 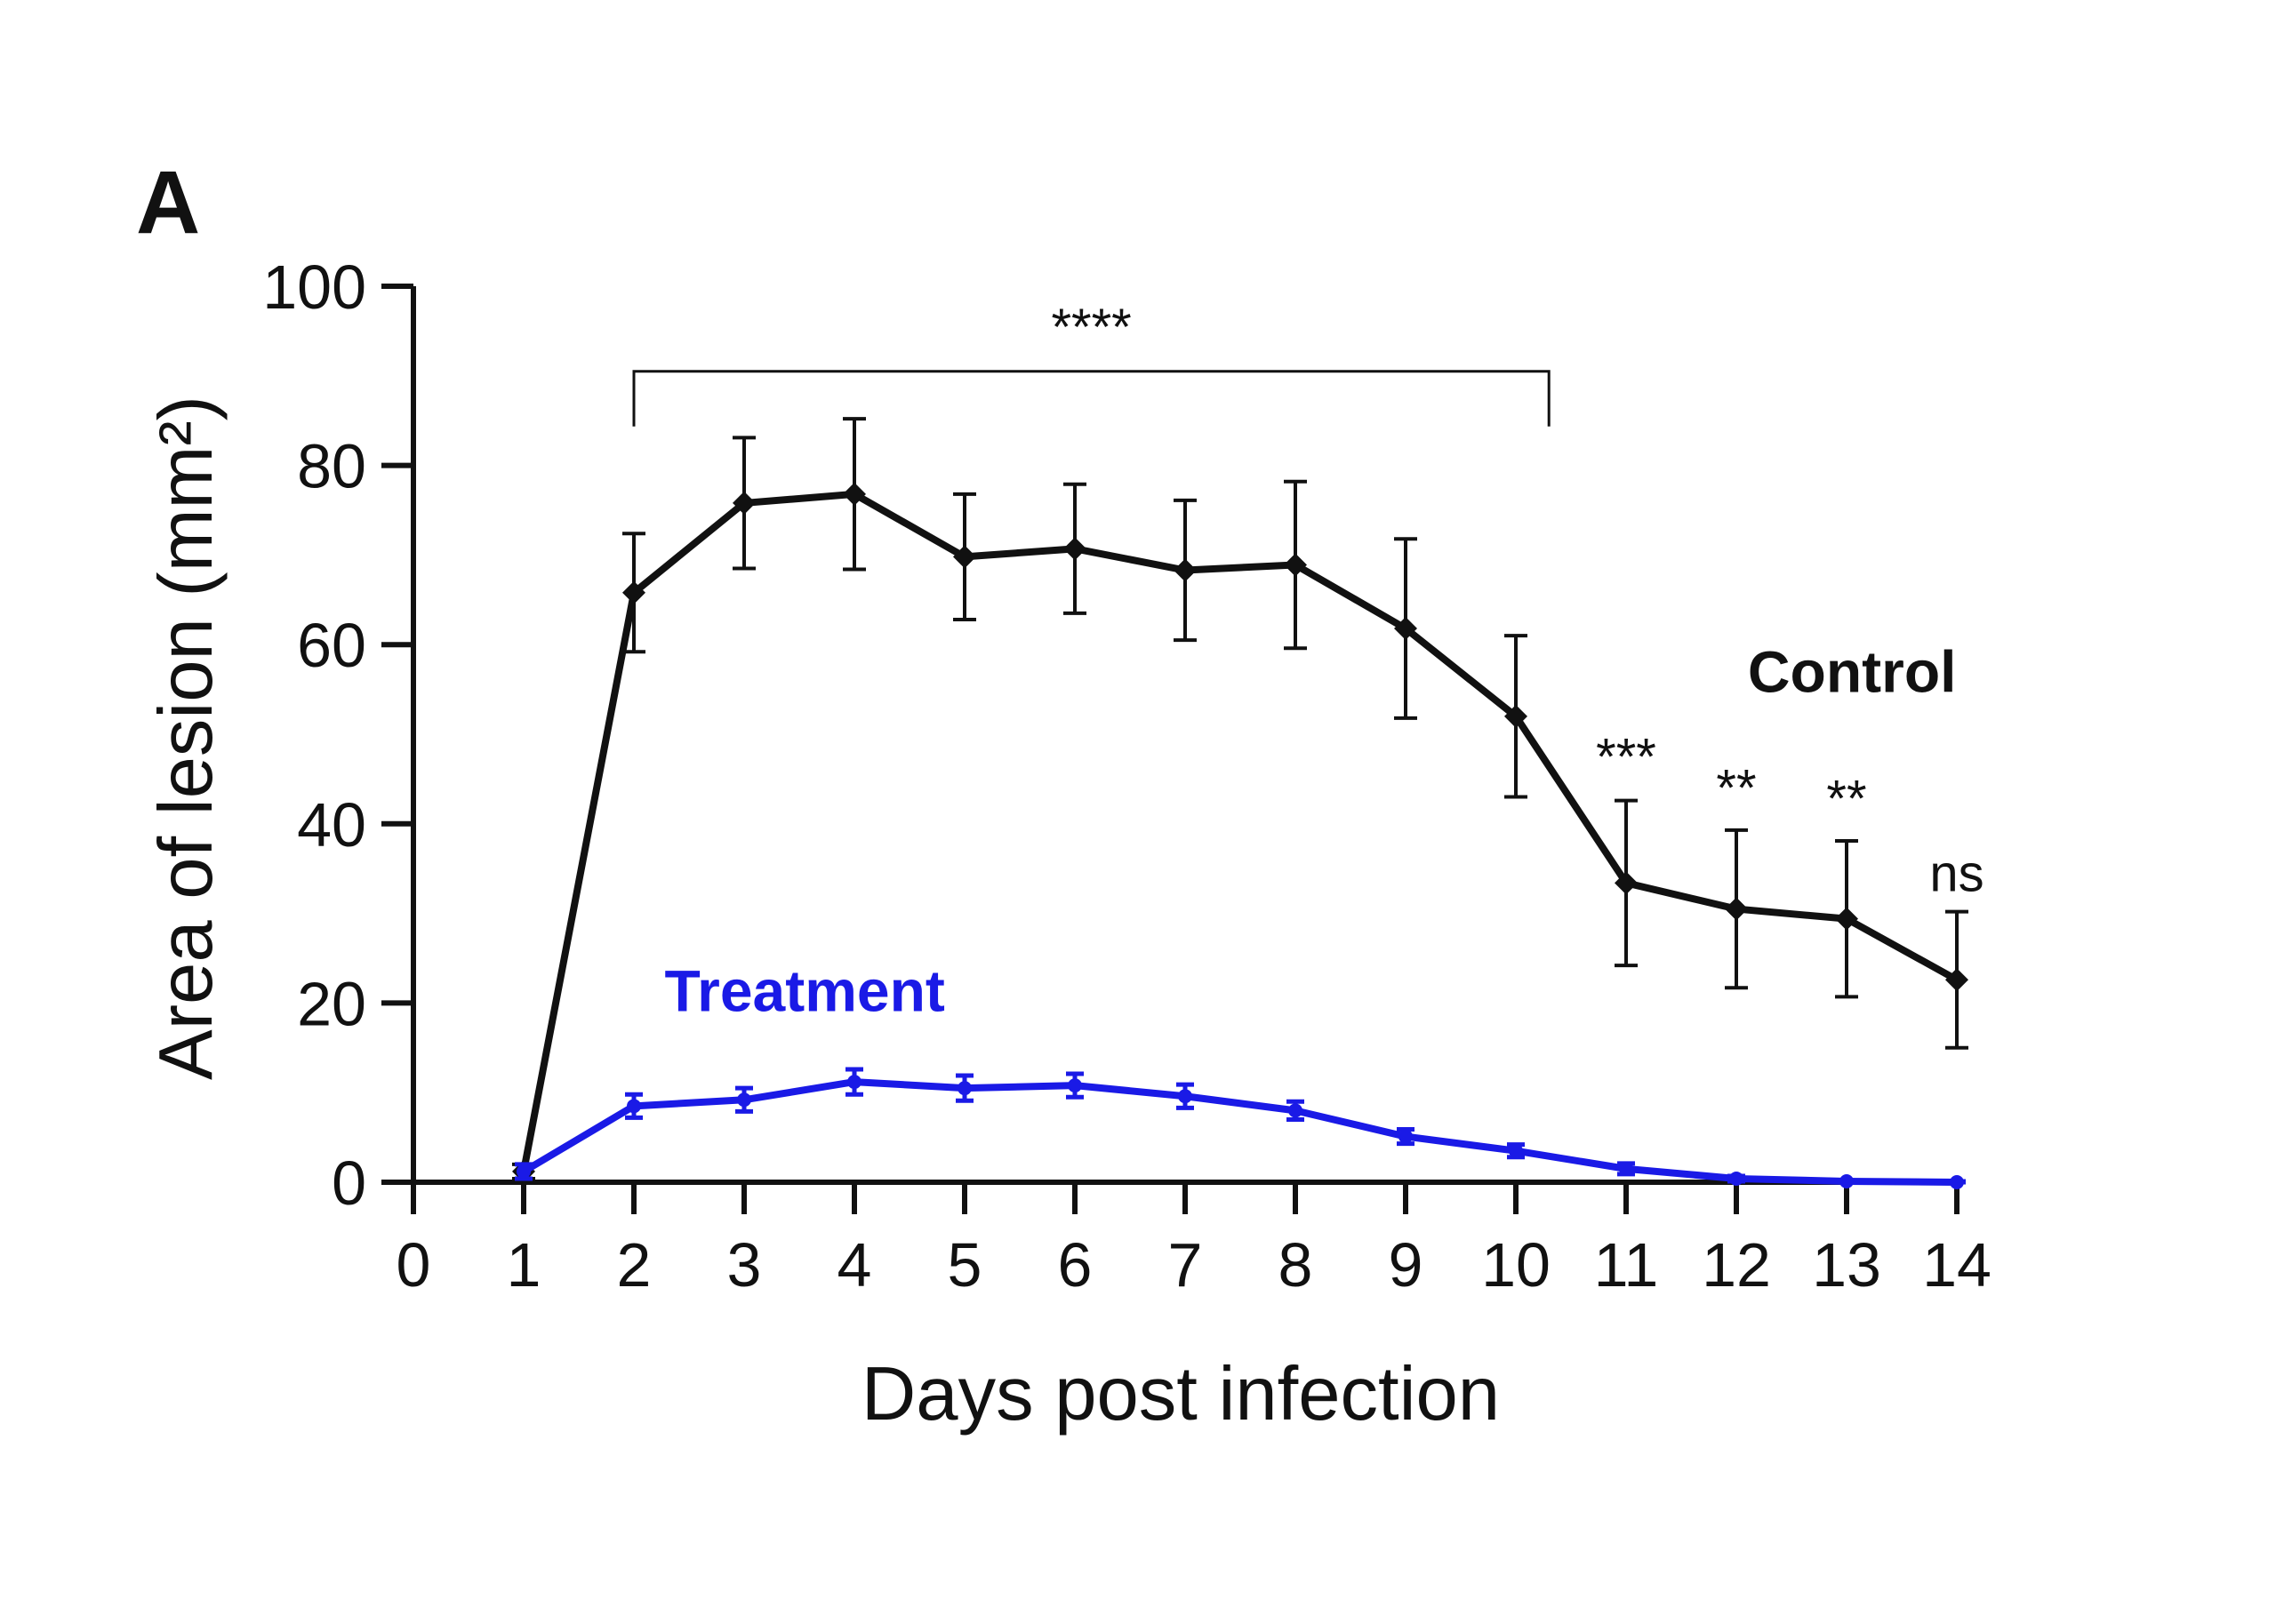 What do you see at coordinates (965, 1265) in the screenshot?
I see `x-tick-label: 5` at bounding box center [965, 1265].